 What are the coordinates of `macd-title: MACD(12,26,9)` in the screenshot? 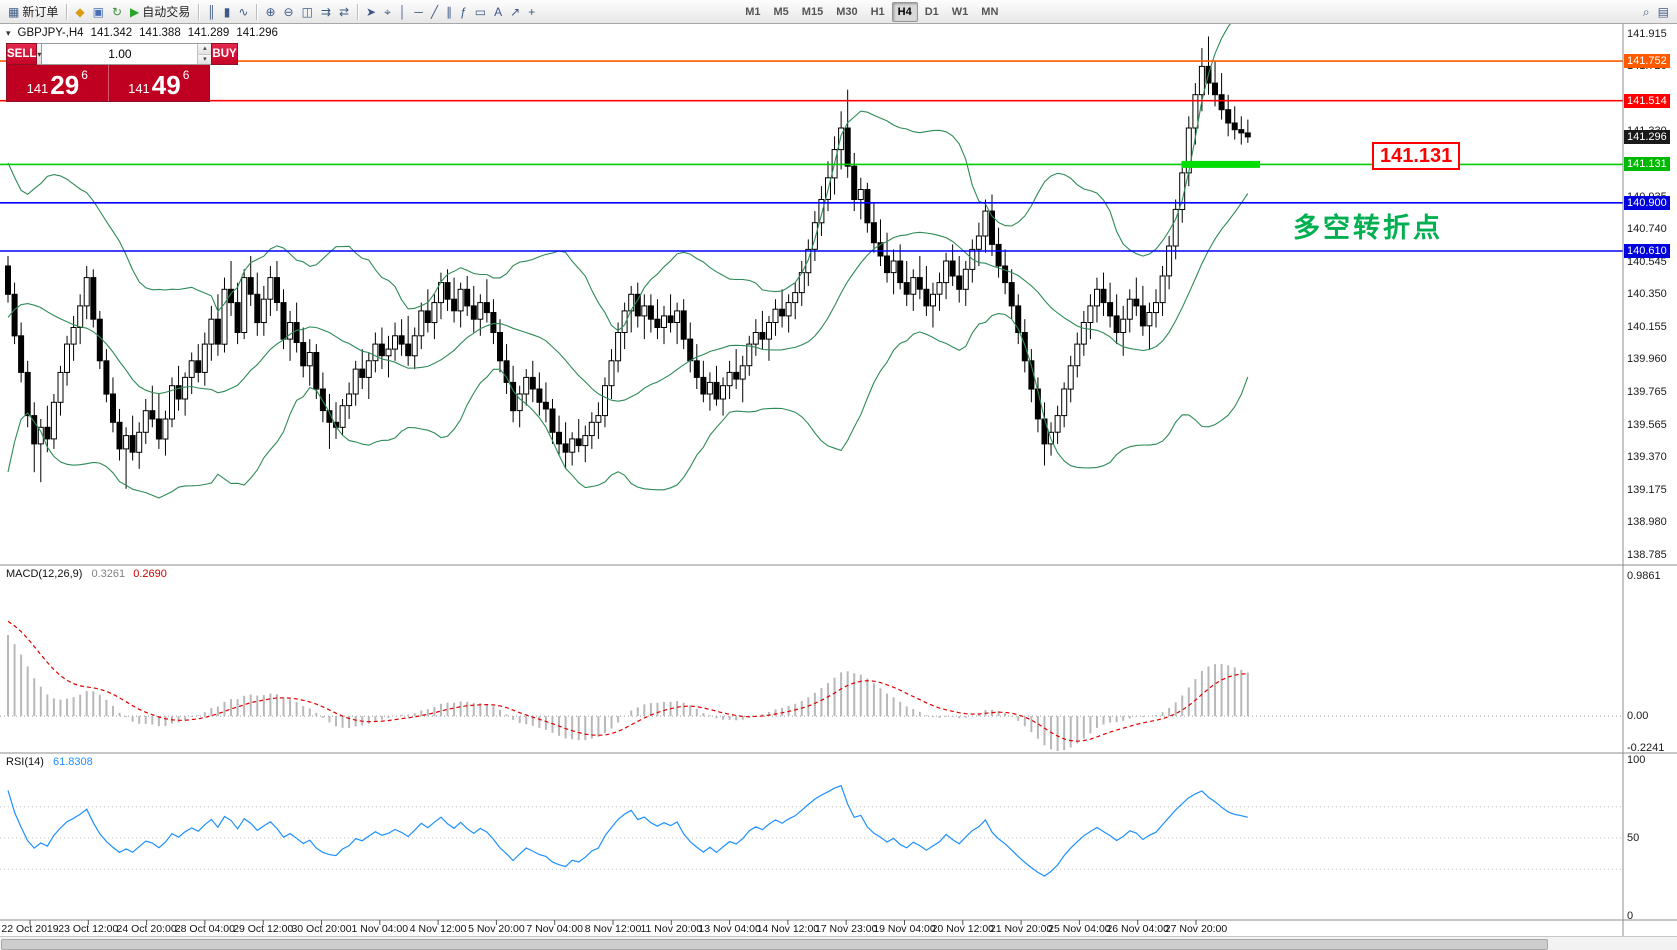 It's located at (44, 574).